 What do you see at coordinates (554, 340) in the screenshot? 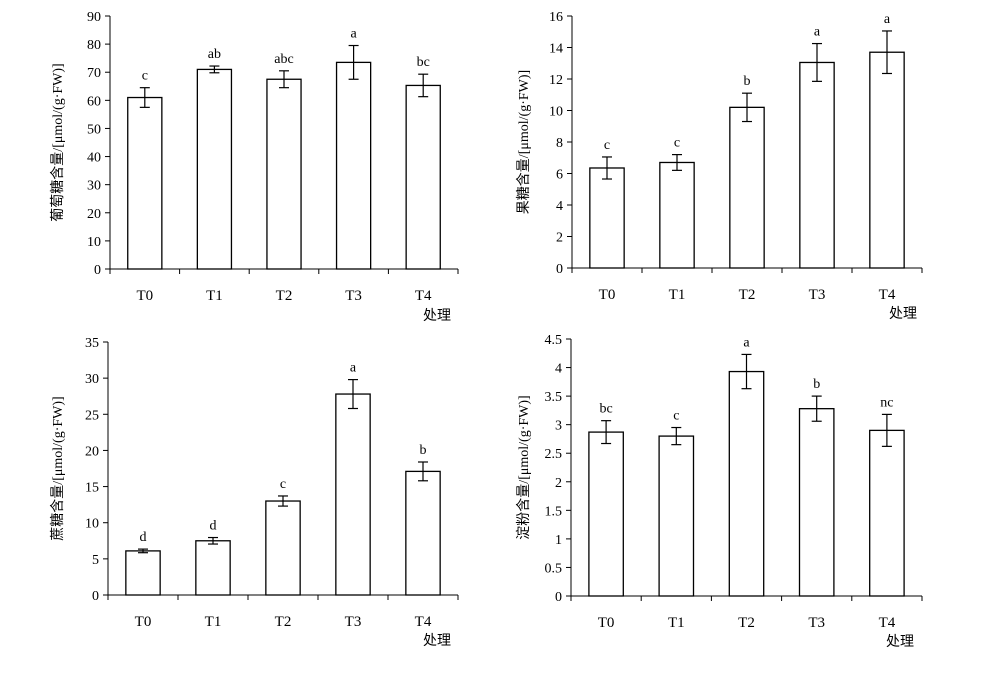
I see `y-tick-label: 4.5` at bounding box center [554, 340].